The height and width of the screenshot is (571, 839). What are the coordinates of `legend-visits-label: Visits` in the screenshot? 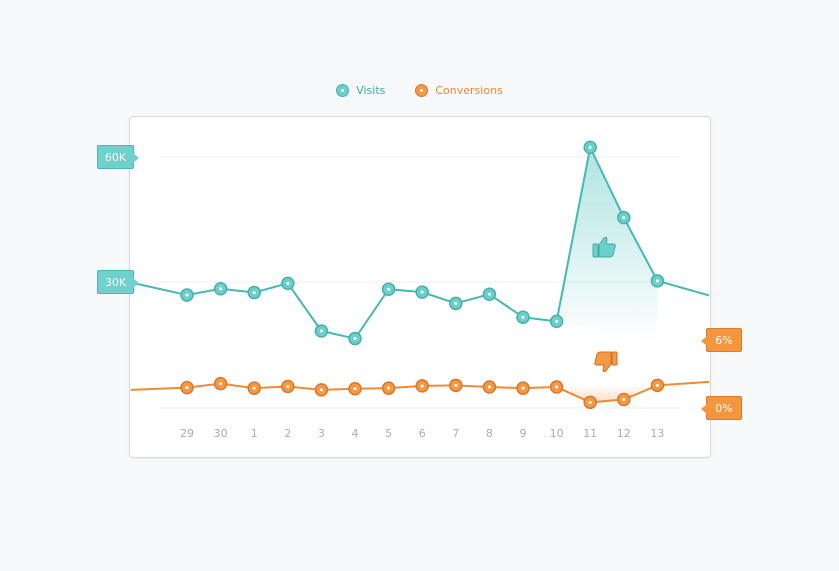 It's located at (371, 90).